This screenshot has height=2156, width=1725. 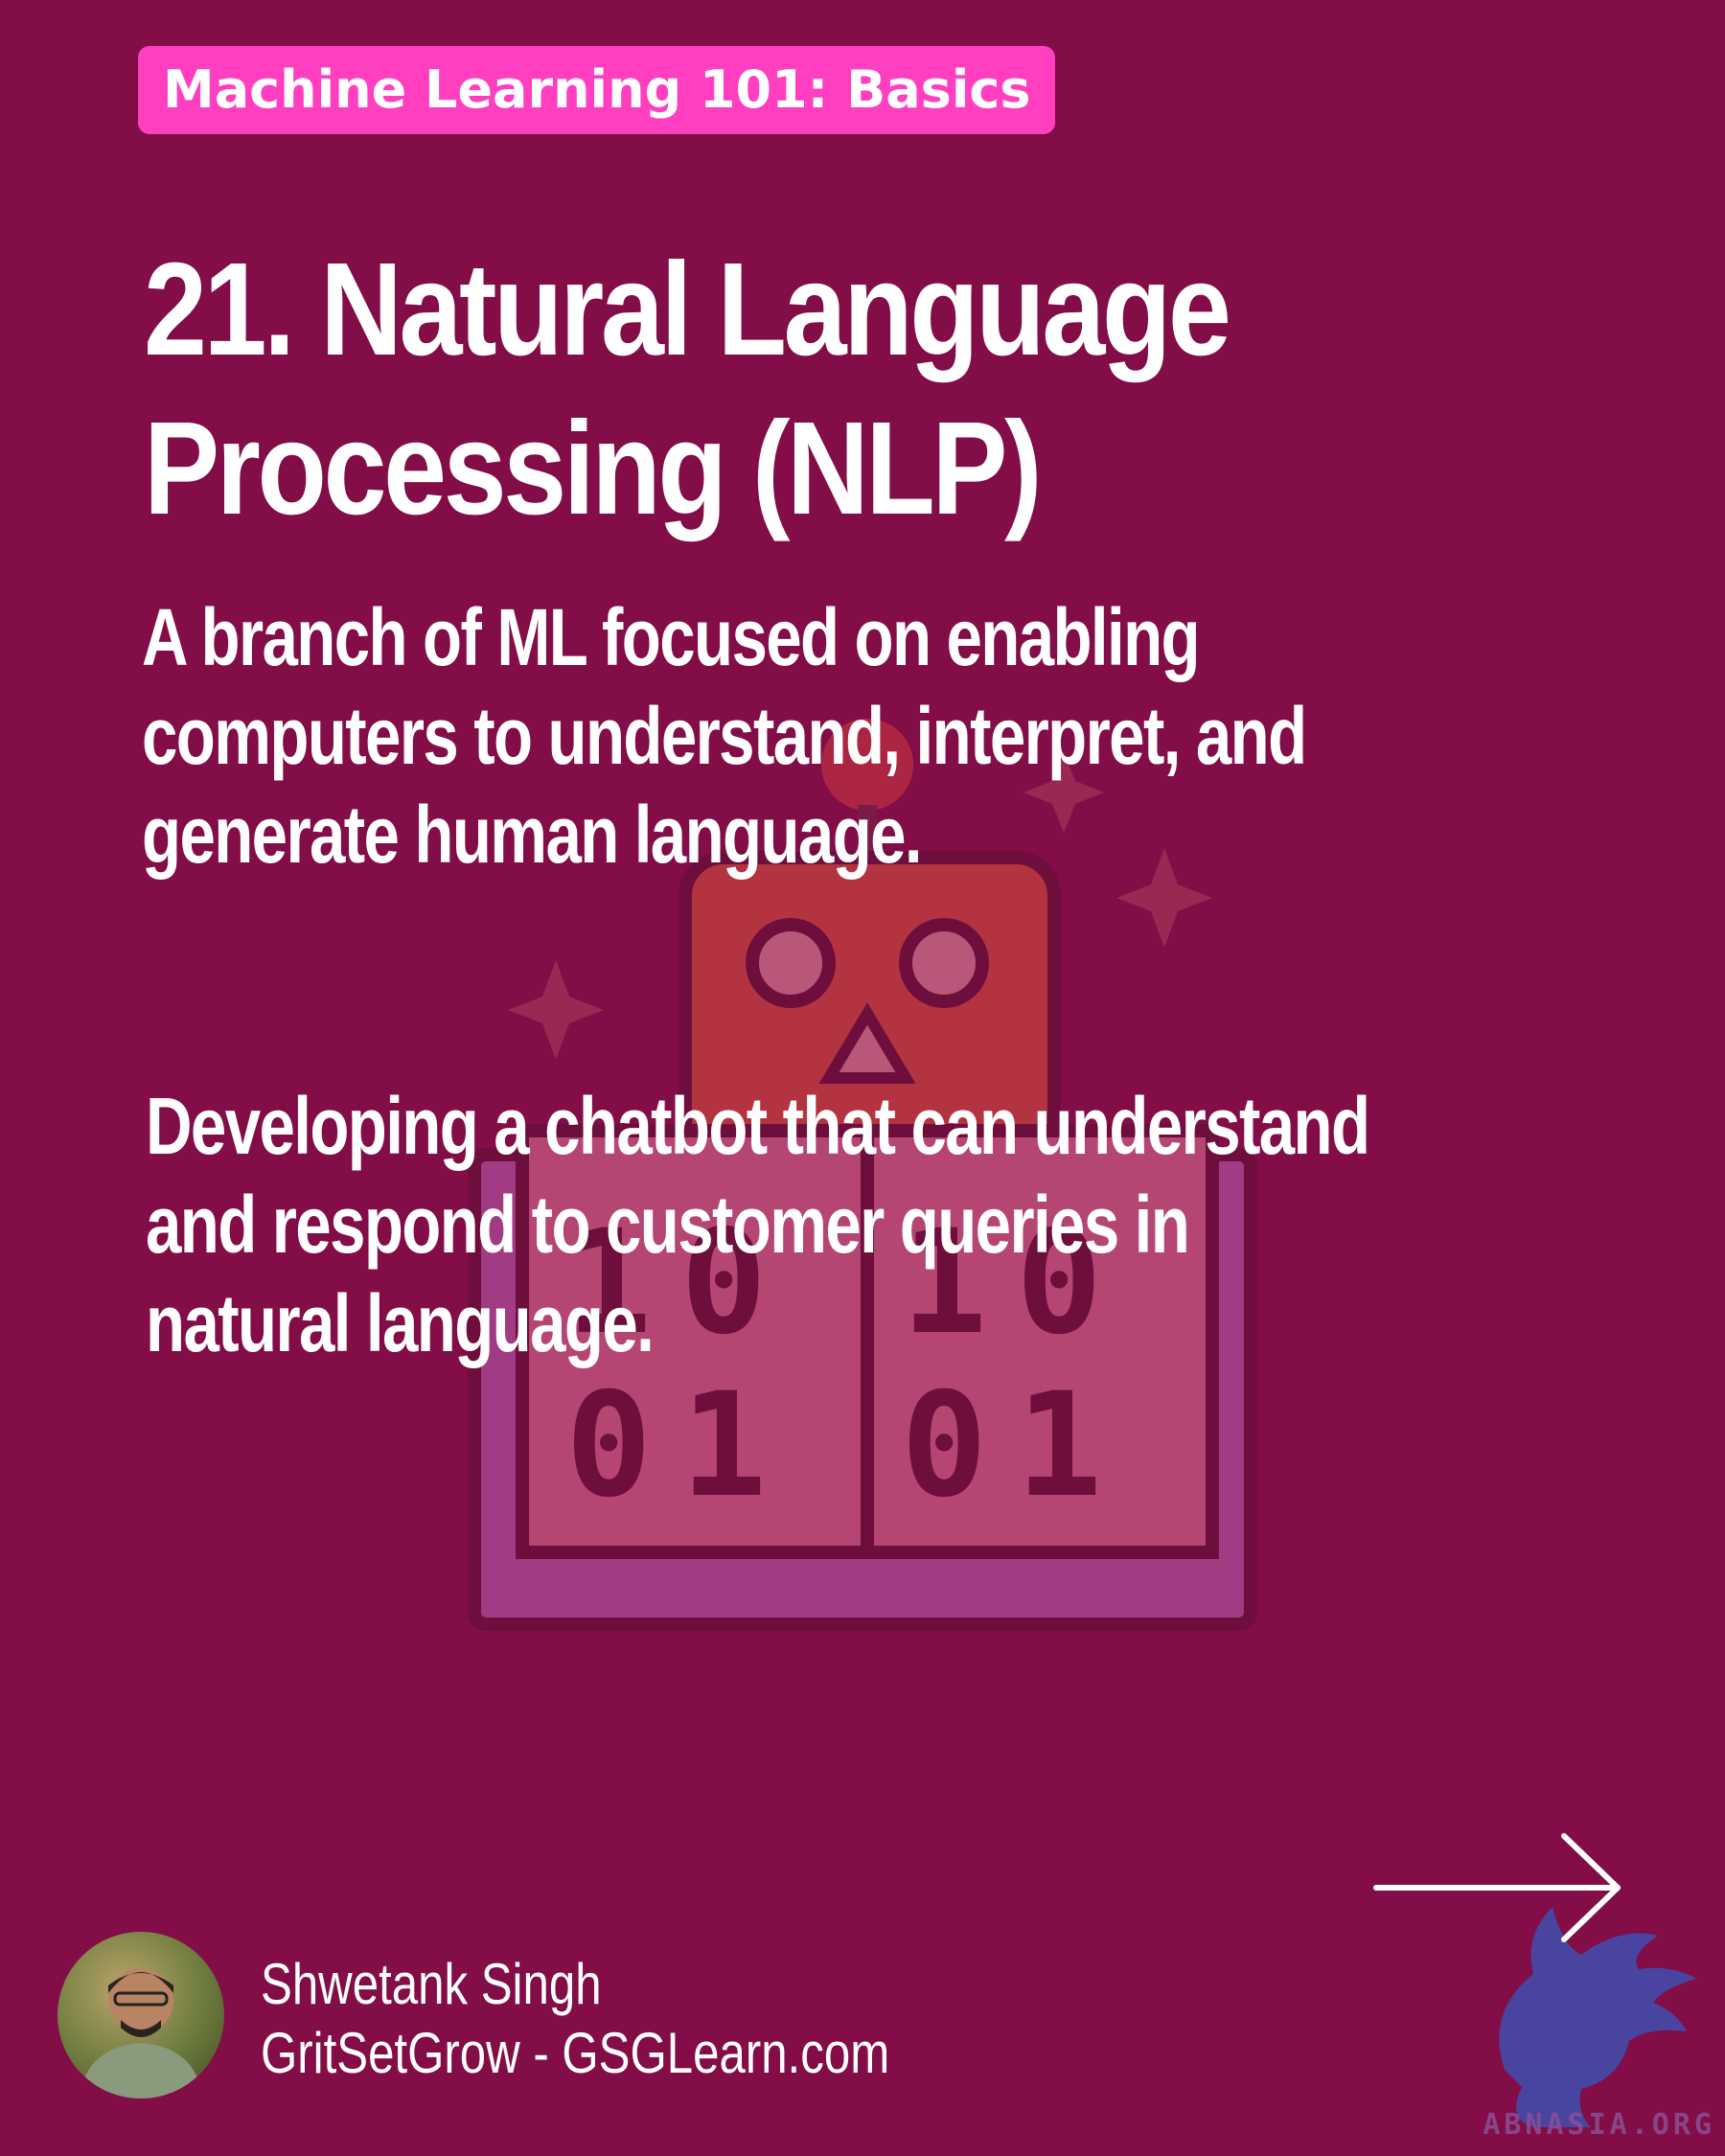 What do you see at coordinates (668, 1225) in the screenshot?
I see `example-line-2: and respond to customer queries in` at bounding box center [668, 1225].